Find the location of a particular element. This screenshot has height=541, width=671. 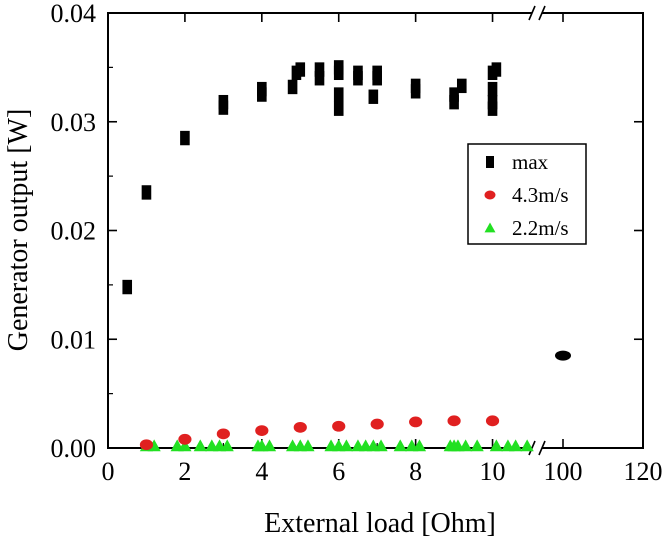

x-tick-label: 2 is located at coordinates (184, 471).